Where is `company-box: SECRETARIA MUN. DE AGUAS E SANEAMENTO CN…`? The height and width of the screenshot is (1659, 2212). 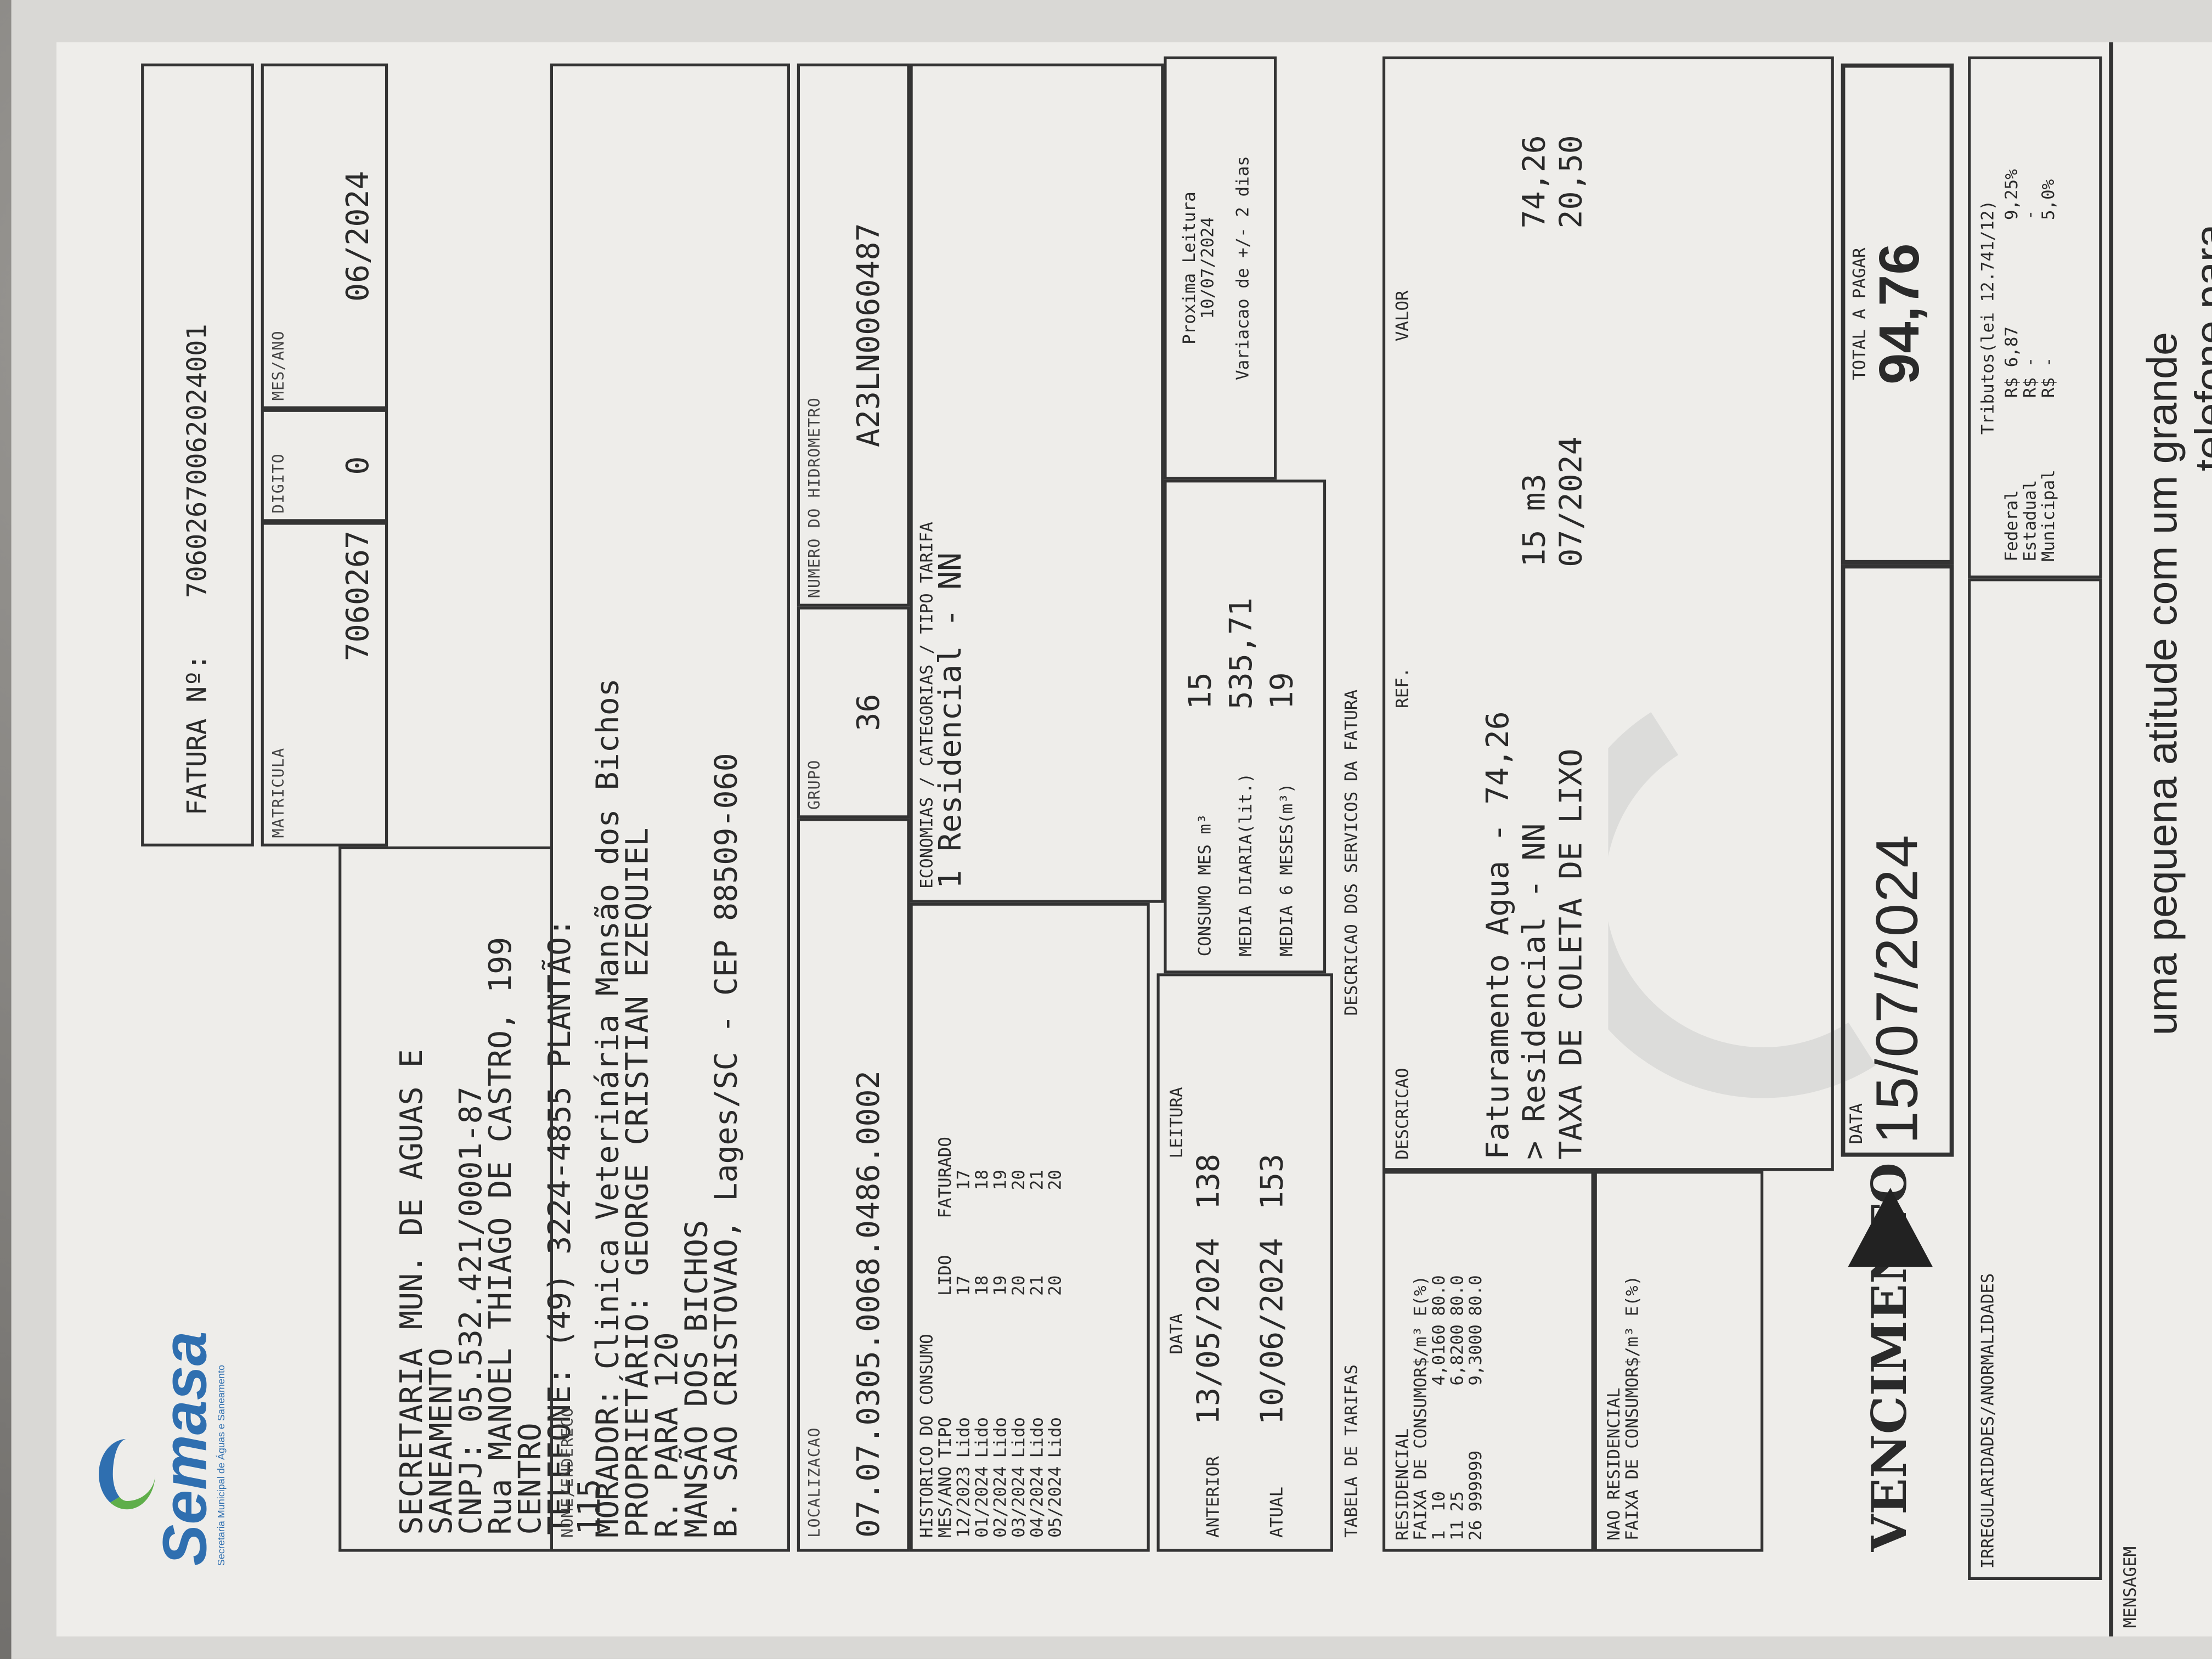
company-box: SECRETARIA MUN. DE AGUAS E SANEAMENTO CN… is located at coordinates (473, 1199).